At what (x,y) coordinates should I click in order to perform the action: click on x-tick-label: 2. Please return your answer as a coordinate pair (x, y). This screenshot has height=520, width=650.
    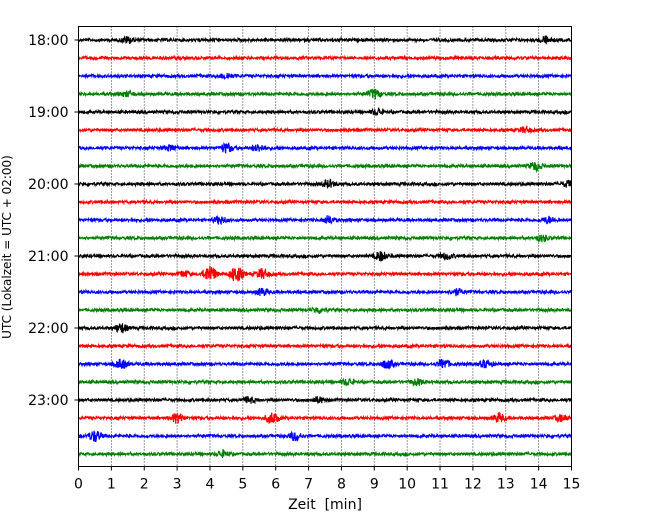
    Looking at the image, I should click on (144, 485).